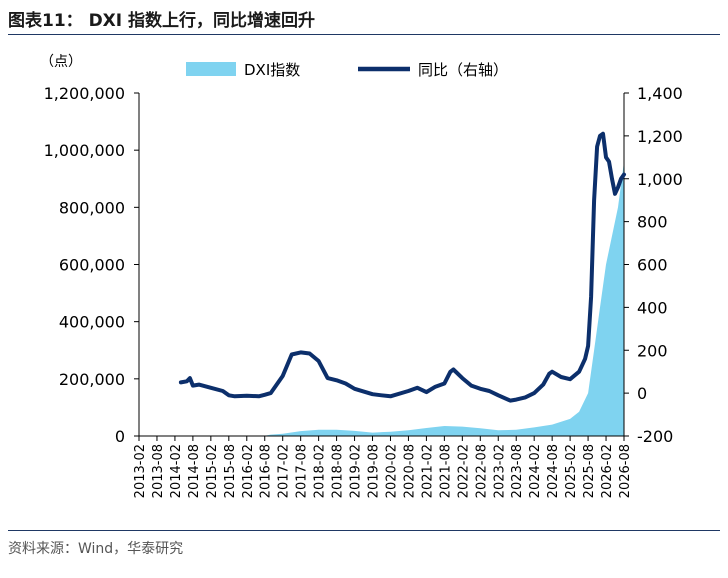  I want to click on x-tick-label: 2023-02, so click(499, 471).